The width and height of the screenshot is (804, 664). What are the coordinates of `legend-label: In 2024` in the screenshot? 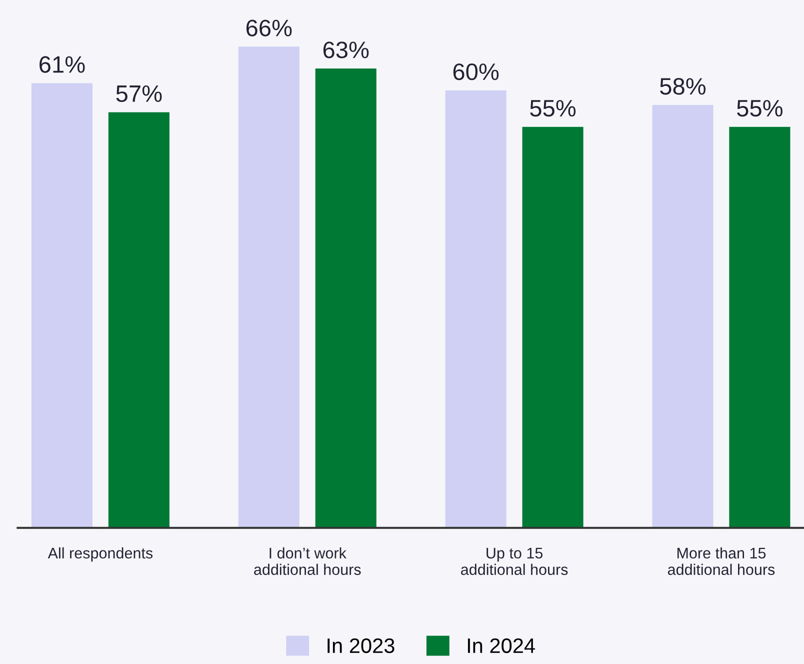 It's located at (501, 646).